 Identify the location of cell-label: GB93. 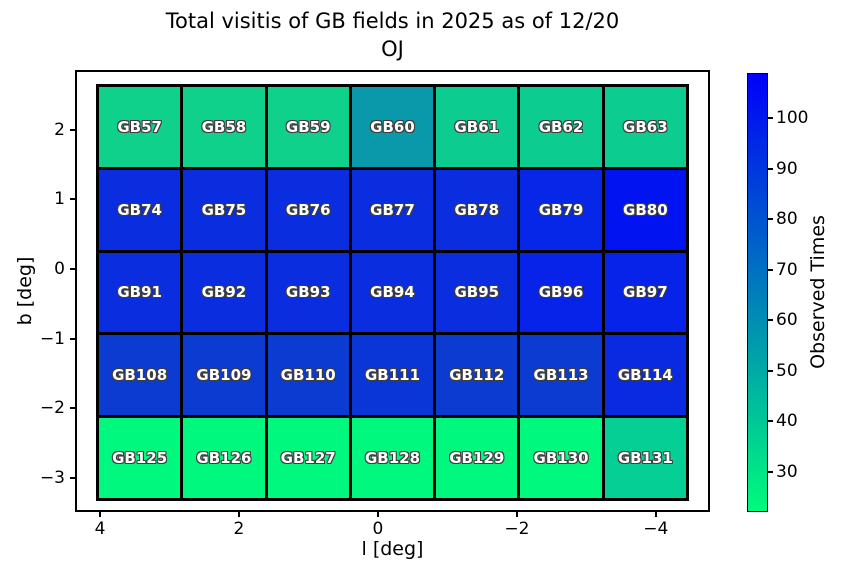
(308, 292).